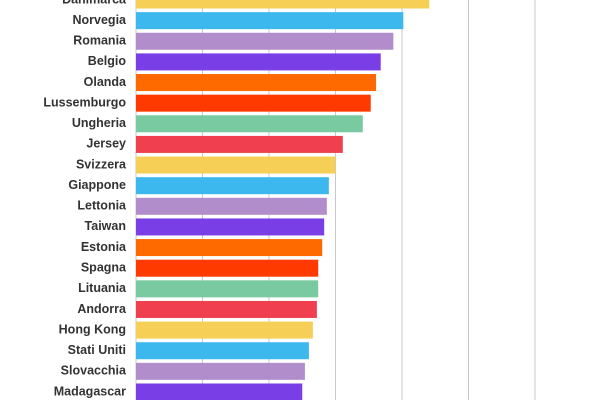 The width and height of the screenshot is (600, 400). Describe the element at coordinates (92, 329) in the screenshot. I see `y-tick-label: Hong Kong` at that location.